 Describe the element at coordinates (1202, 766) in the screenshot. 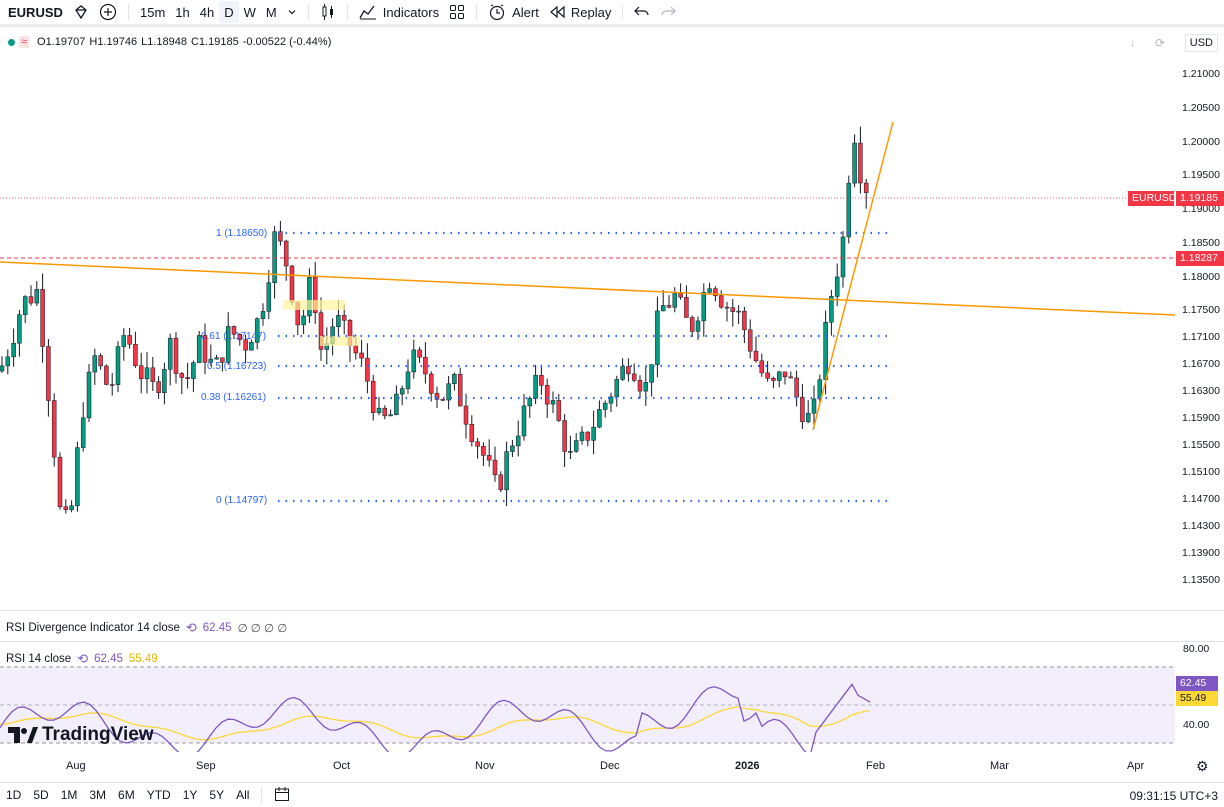

I see `settings-gear-icon: ⚙` at that location.